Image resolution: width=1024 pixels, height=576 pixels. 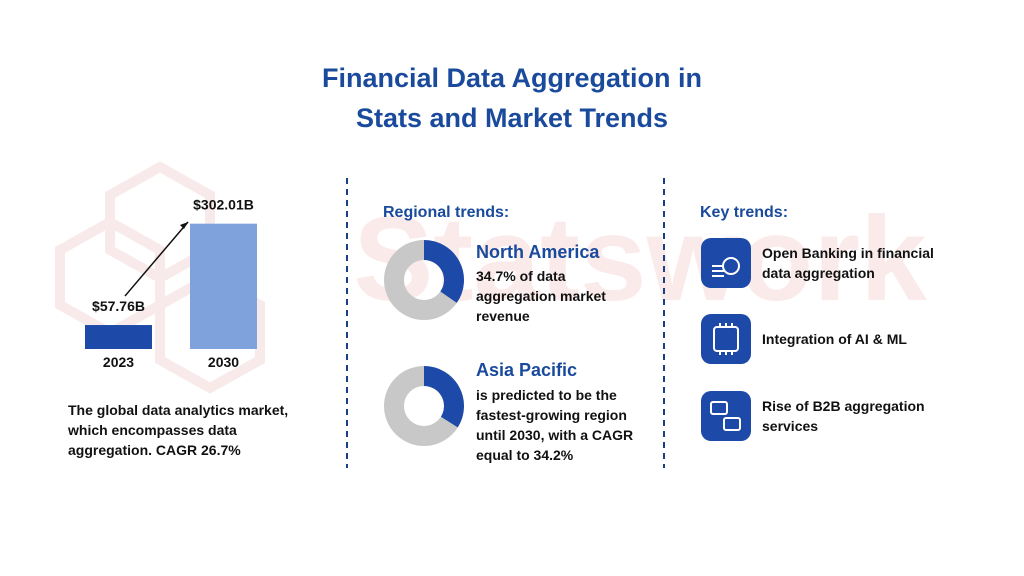 What do you see at coordinates (184, 225) in the screenshot?
I see `arrow-head` at bounding box center [184, 225].